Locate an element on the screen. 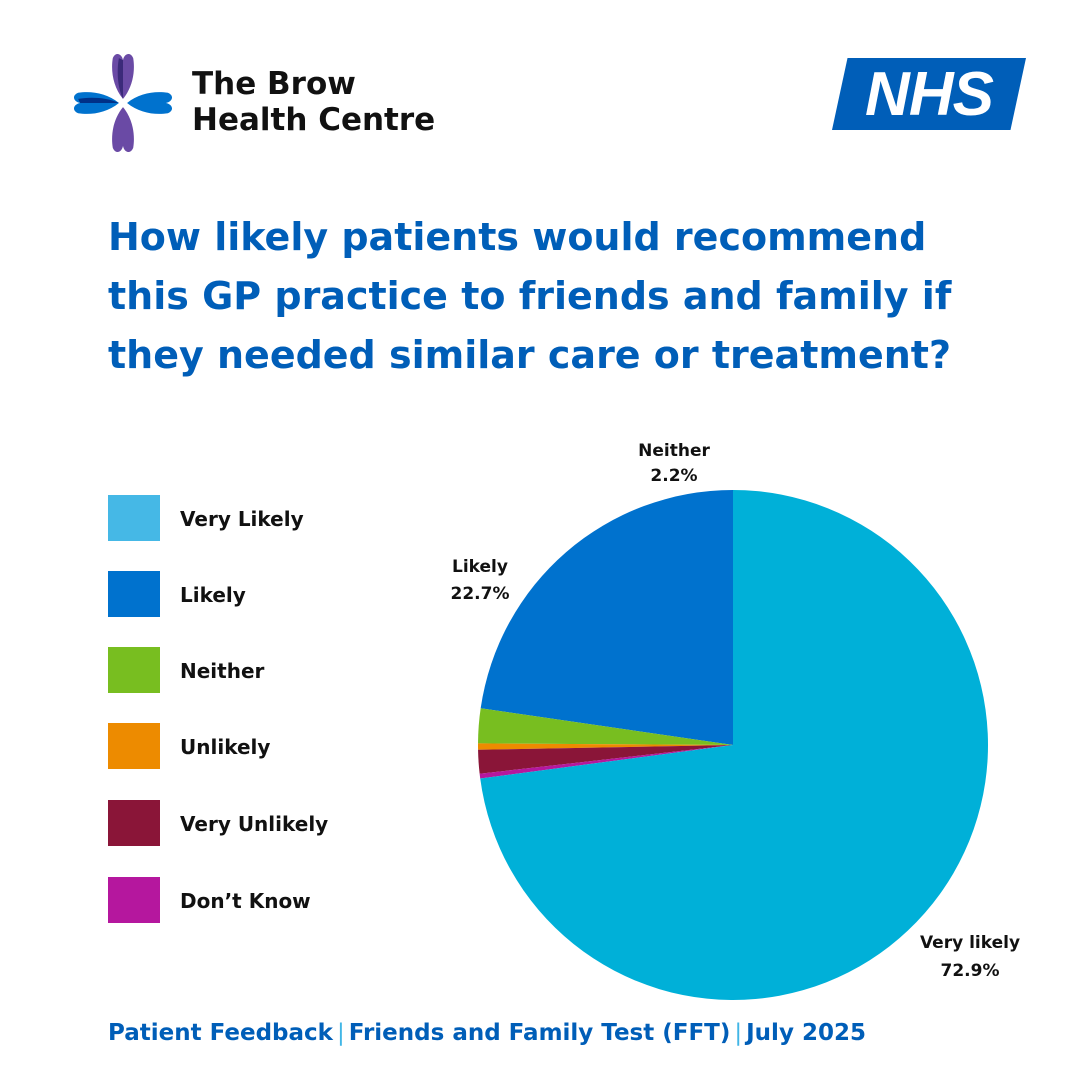 Image resolution: width=1080 pixels, height=1080 pixels. footer-part2: Friends and Family Test (FFT) is located at coordinates (539, 1033).